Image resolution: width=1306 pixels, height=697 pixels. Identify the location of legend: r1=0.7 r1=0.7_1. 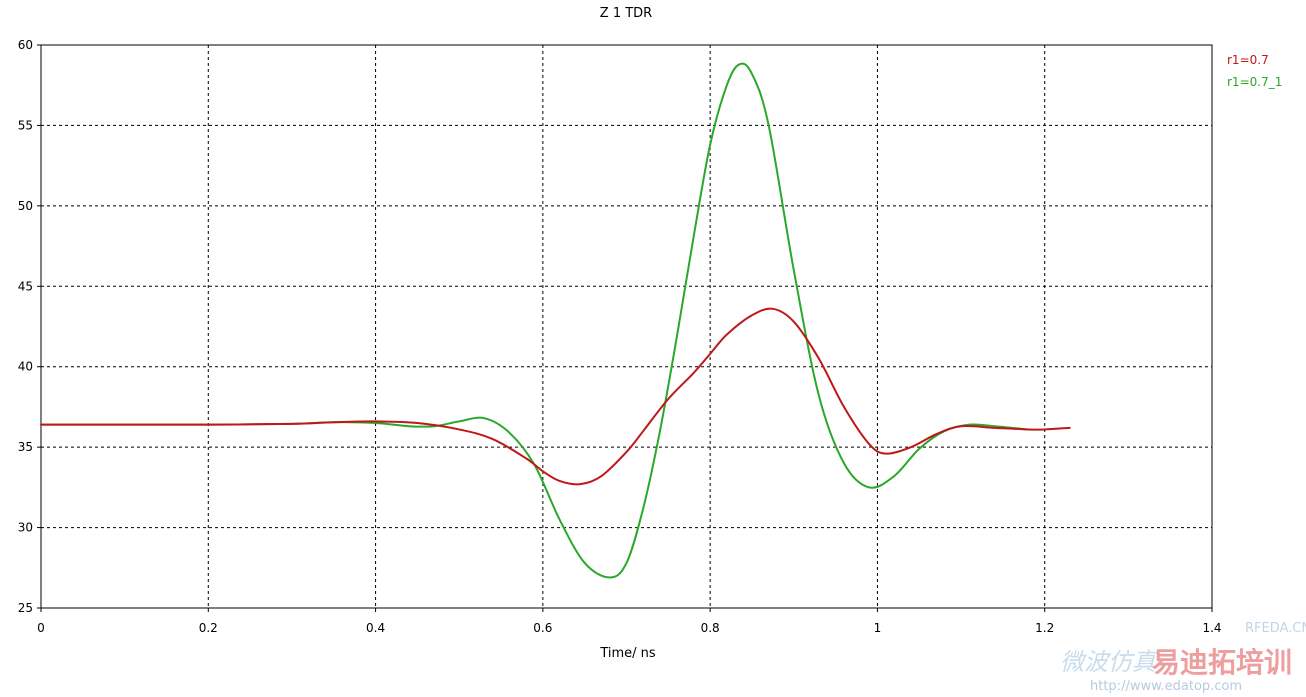
(1254, 71).